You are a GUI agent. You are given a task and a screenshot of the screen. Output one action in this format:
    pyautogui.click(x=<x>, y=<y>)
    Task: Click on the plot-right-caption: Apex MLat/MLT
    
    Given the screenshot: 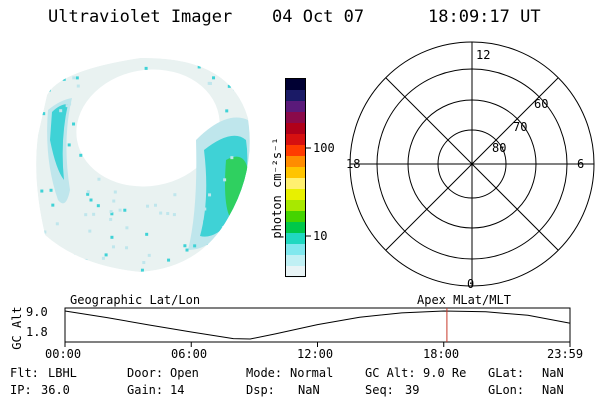 What is the action you would take?
    pyautogui.click(x=464, y=300)
    